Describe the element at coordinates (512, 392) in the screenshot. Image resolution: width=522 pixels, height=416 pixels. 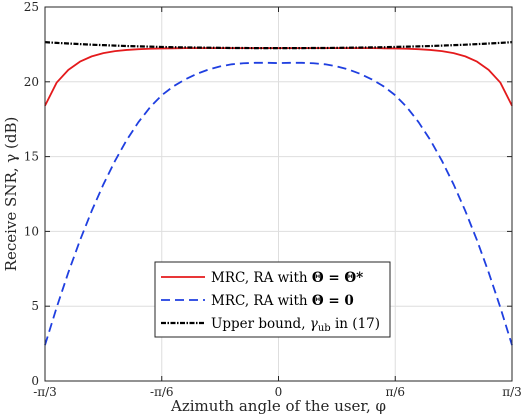
I see `x-tick-label: π/3` at that location.